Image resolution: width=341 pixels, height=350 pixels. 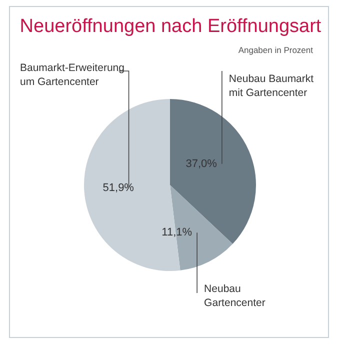 What do you see at coordinates (202, 164) in the screenshot?
I see `data-label: 37,0%` at bounding box center [202, 164].